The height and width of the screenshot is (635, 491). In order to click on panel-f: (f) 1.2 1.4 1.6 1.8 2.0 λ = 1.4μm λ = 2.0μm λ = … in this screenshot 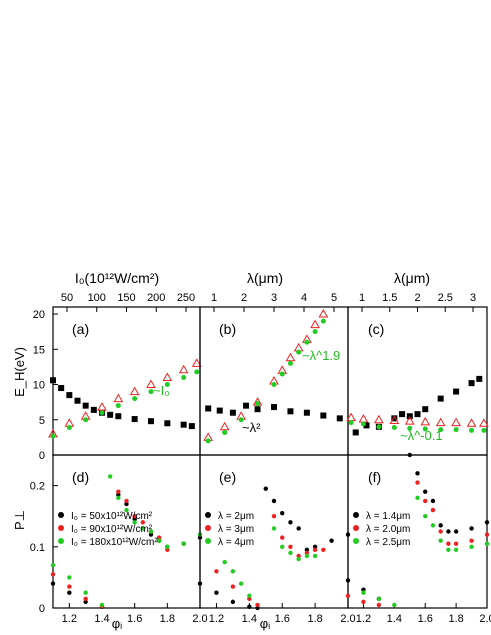, I will do `click(418, 538)`.